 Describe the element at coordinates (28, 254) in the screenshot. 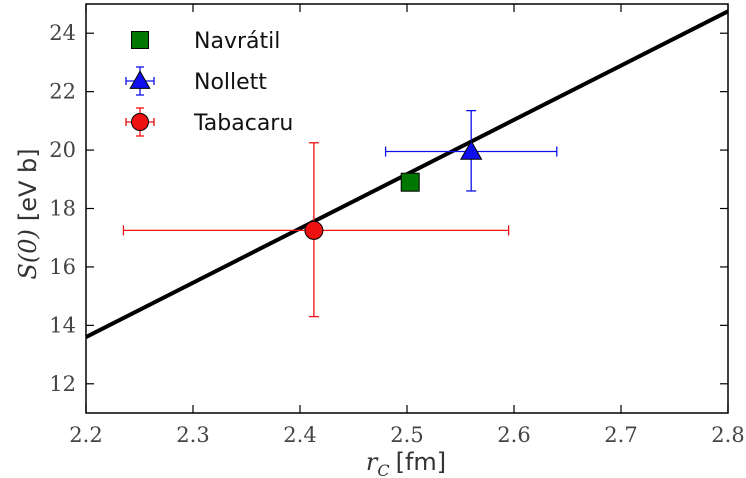

I see `y-axis-label-symbol: S(0)` at that location.